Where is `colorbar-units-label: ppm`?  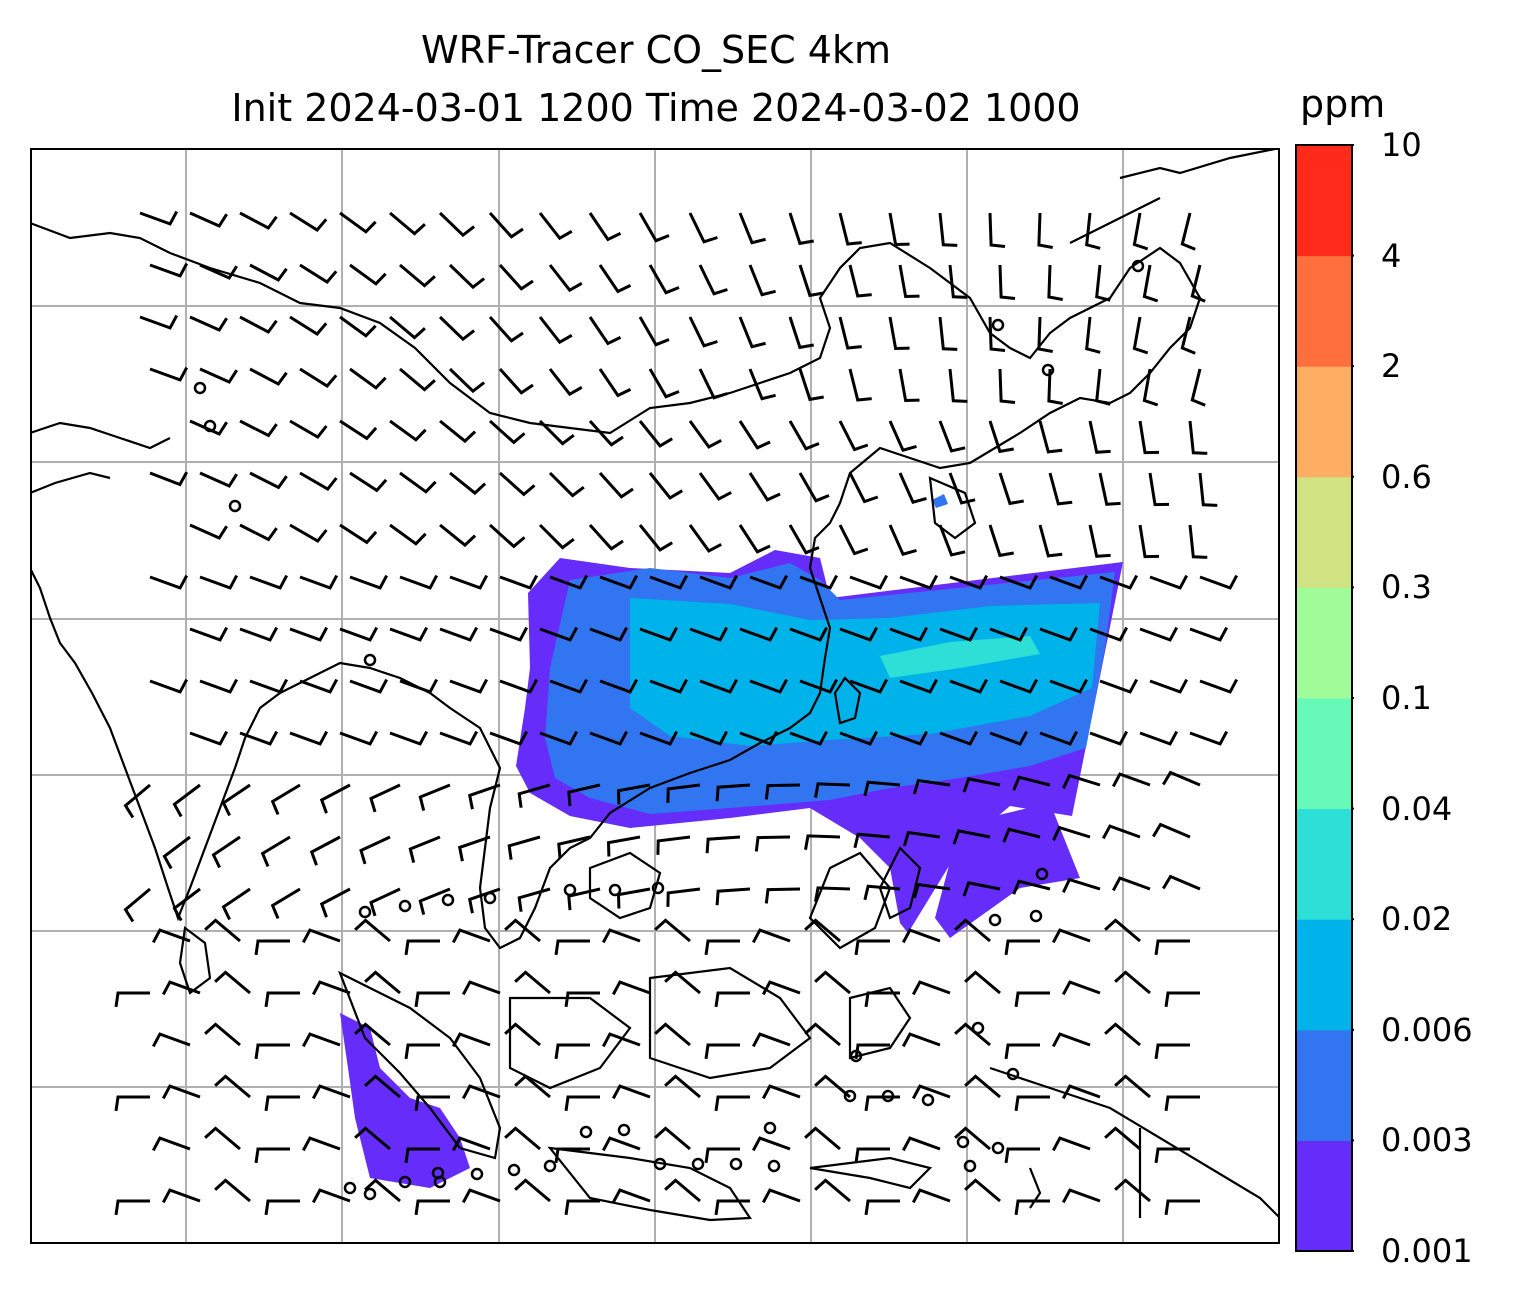 colorbar-units-label: ppm is located at coordinates (1343, 104).